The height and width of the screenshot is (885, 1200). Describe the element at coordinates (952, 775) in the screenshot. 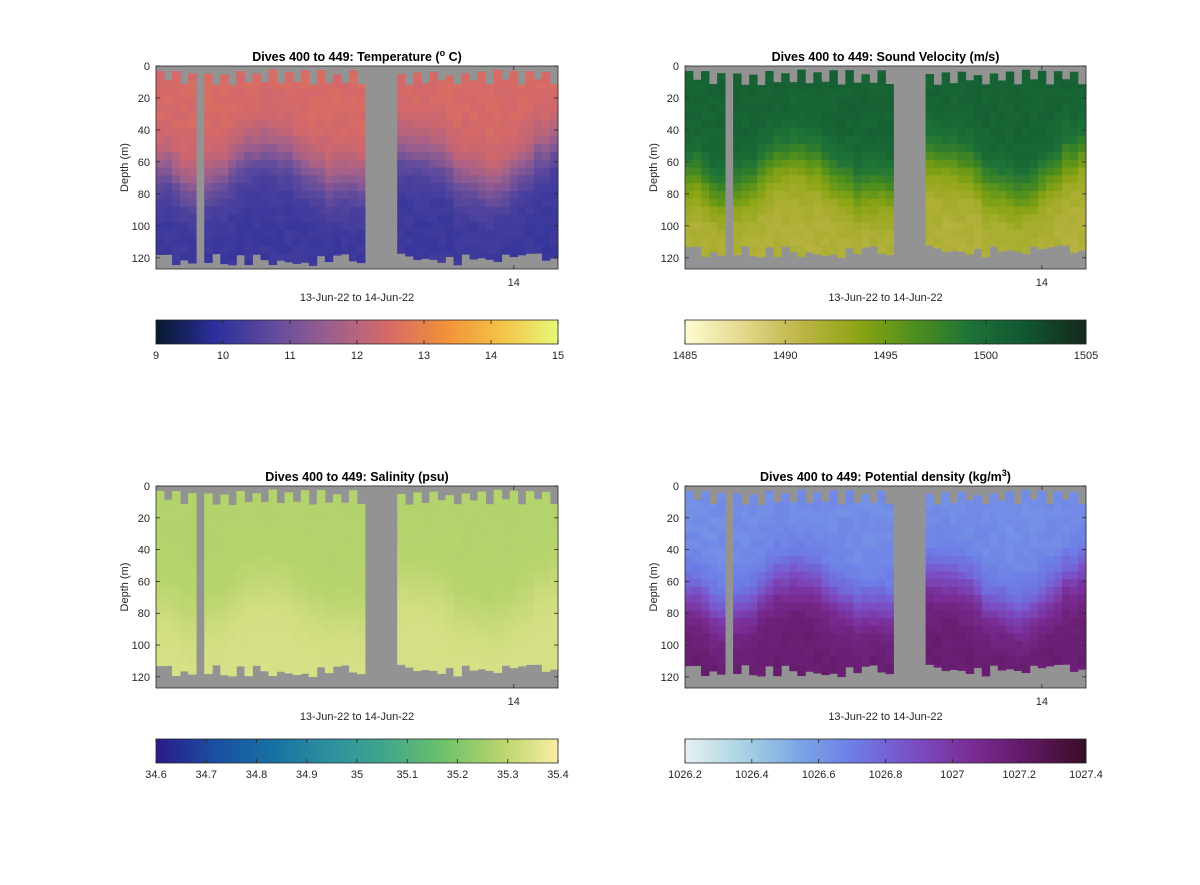

I see `colorbar-tick-label: 1027` at that location.